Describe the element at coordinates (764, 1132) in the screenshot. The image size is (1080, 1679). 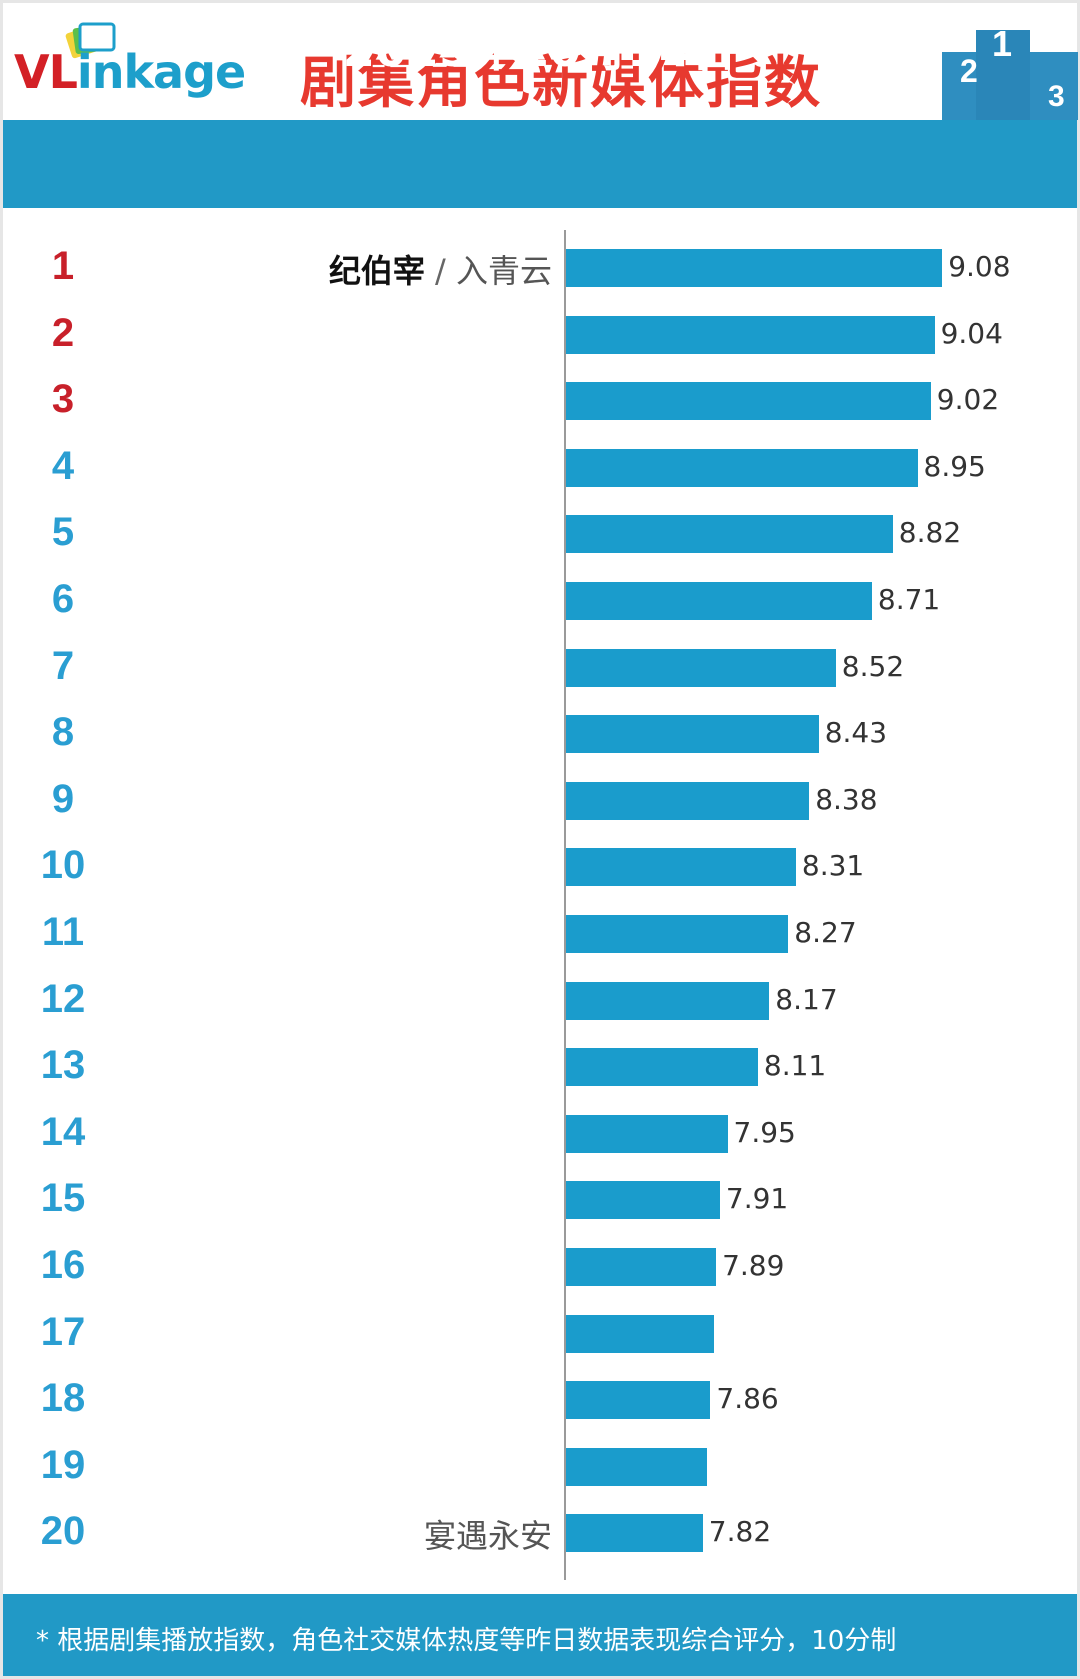
I see `value-label-14: 7.95` at that location.